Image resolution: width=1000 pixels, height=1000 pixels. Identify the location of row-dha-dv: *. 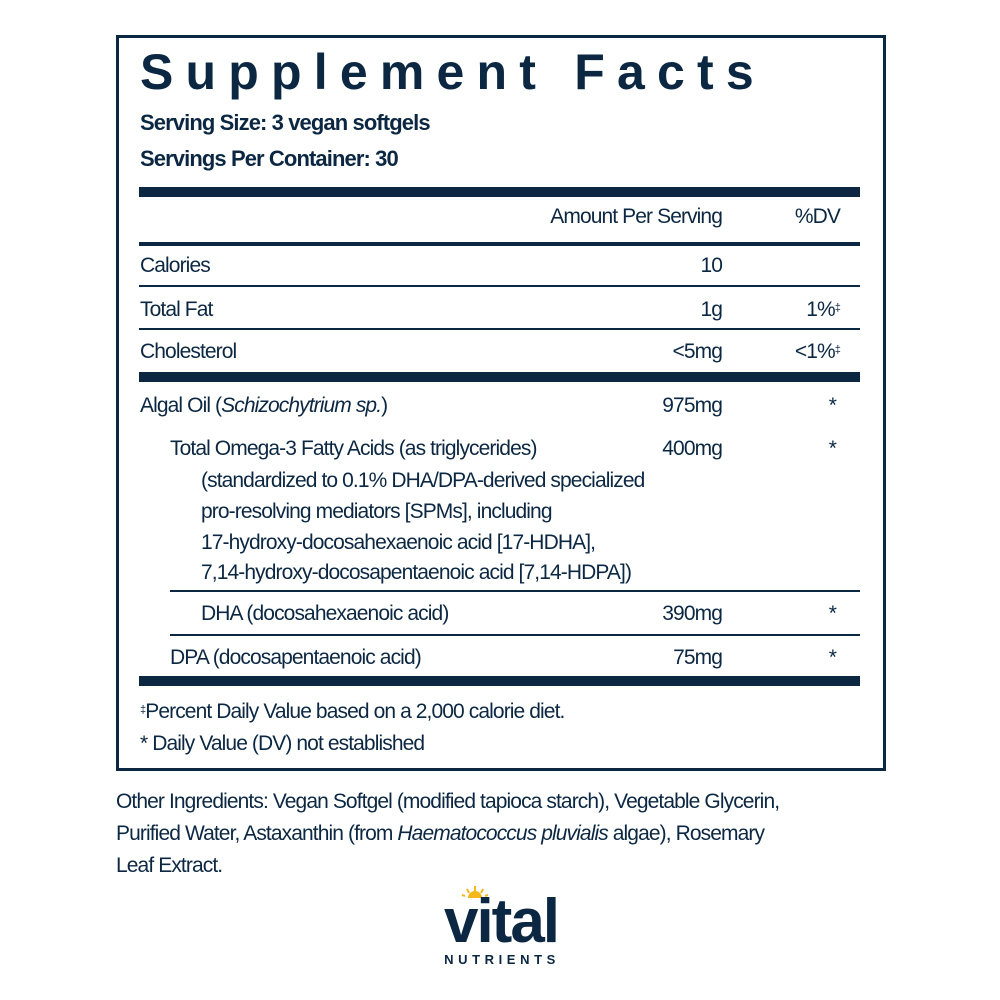
(832, 613).